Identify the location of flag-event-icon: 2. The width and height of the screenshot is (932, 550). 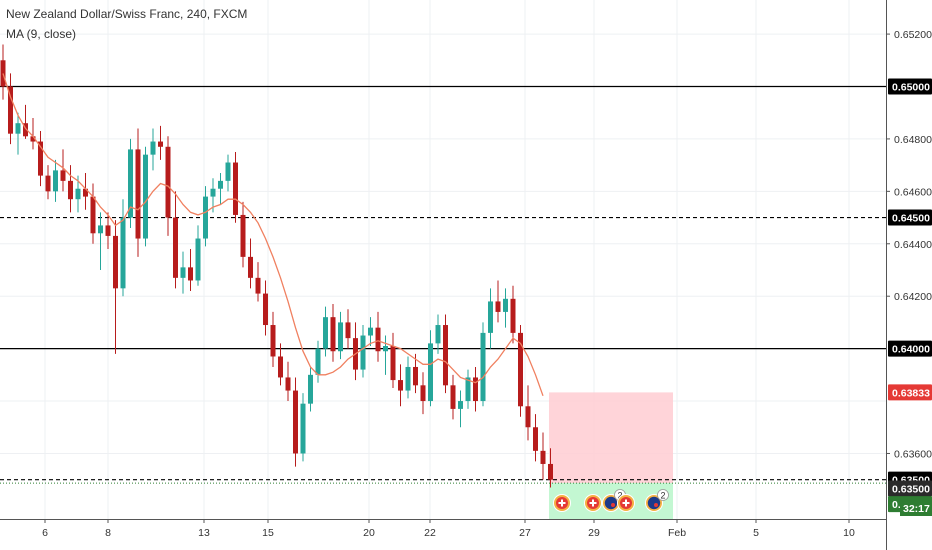
(657, 500).